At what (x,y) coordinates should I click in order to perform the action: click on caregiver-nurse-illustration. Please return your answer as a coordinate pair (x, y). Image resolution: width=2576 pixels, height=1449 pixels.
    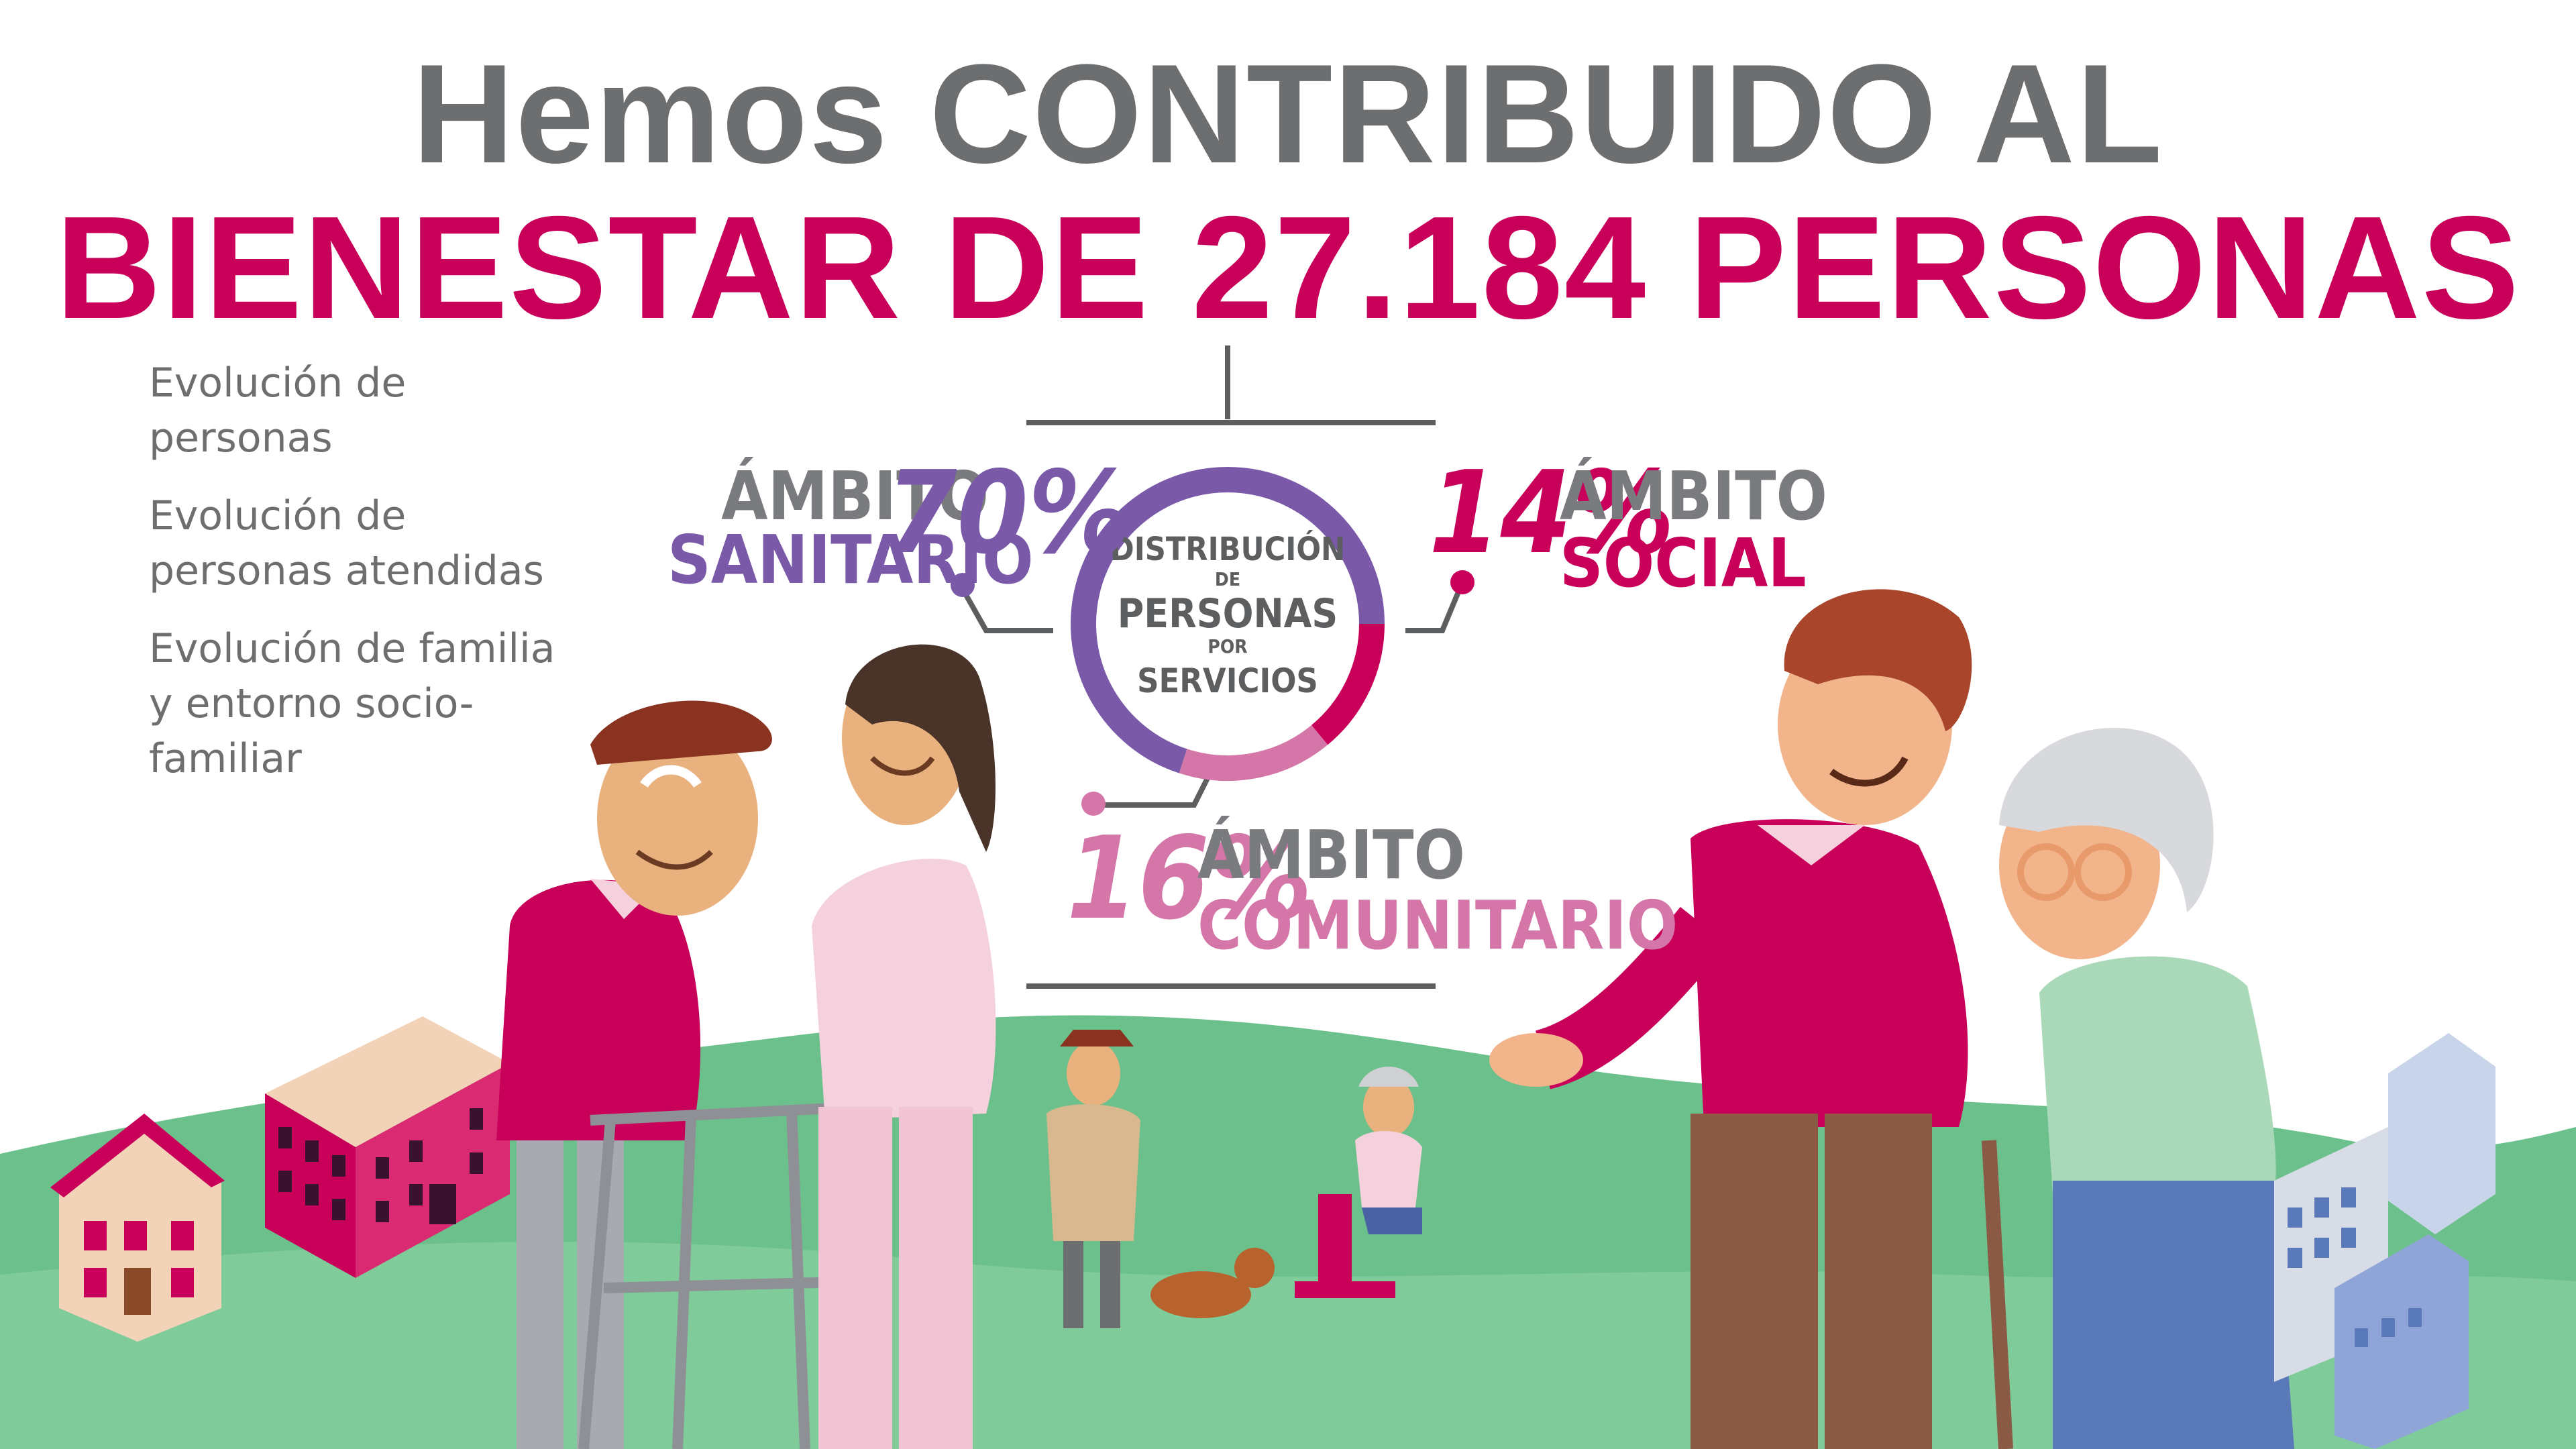
    Looking at the image, I should click on (904, 1046).